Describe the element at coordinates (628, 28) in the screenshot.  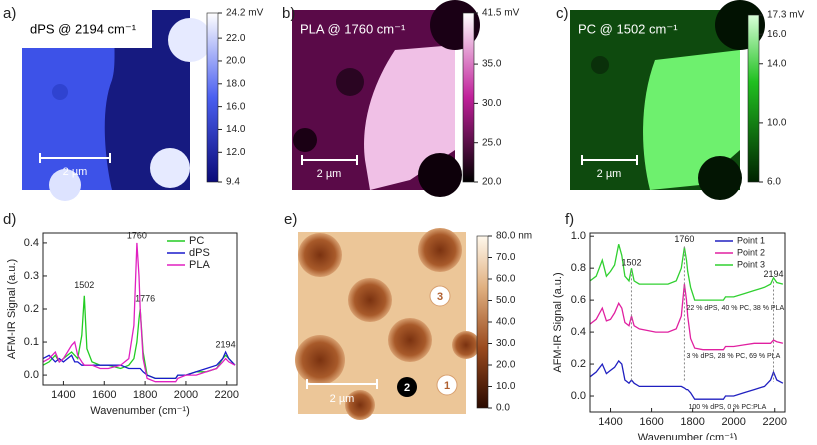
I see `map-title: PC @ 1502 cm⁻¹` at that location.